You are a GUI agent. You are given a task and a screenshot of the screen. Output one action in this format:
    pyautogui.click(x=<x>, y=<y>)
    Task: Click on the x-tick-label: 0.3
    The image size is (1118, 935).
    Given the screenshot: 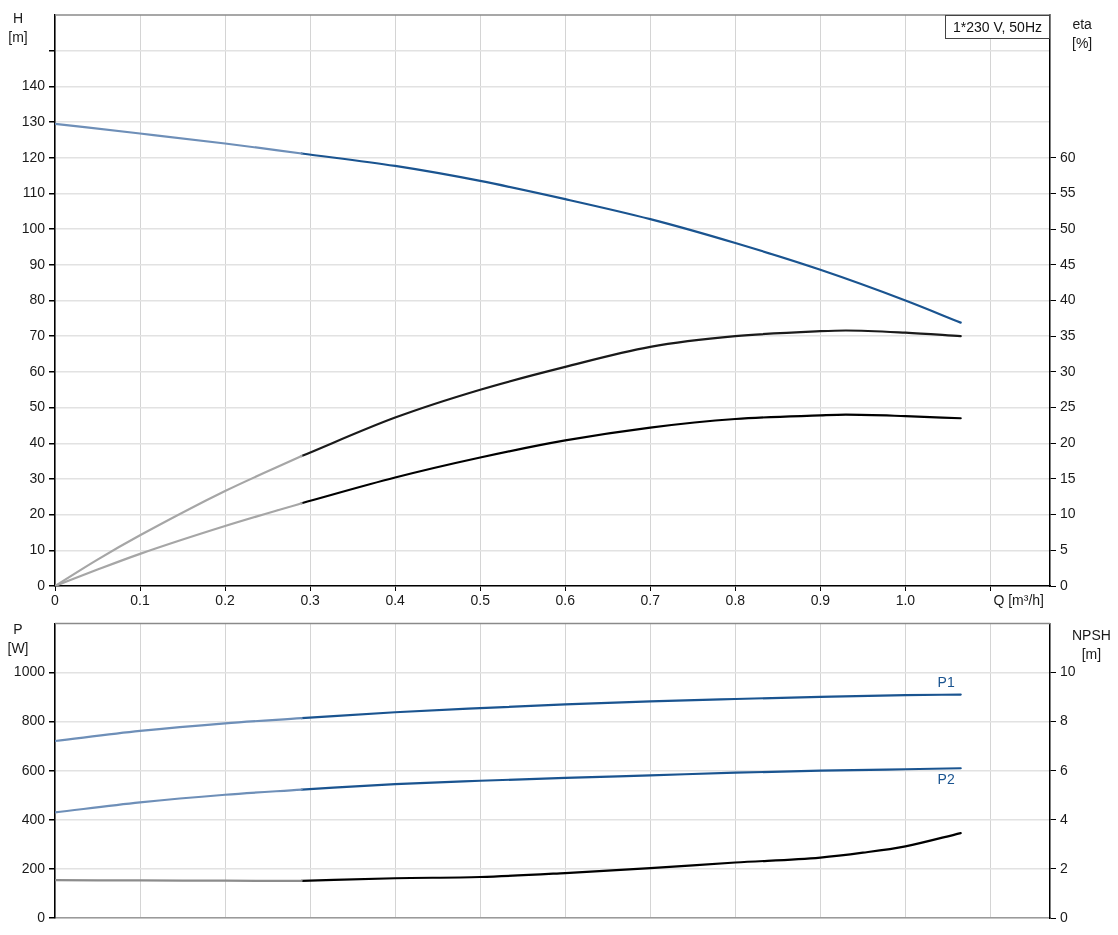 What is the action you would take?
    pyautogui.click(x=310, y=599)
    